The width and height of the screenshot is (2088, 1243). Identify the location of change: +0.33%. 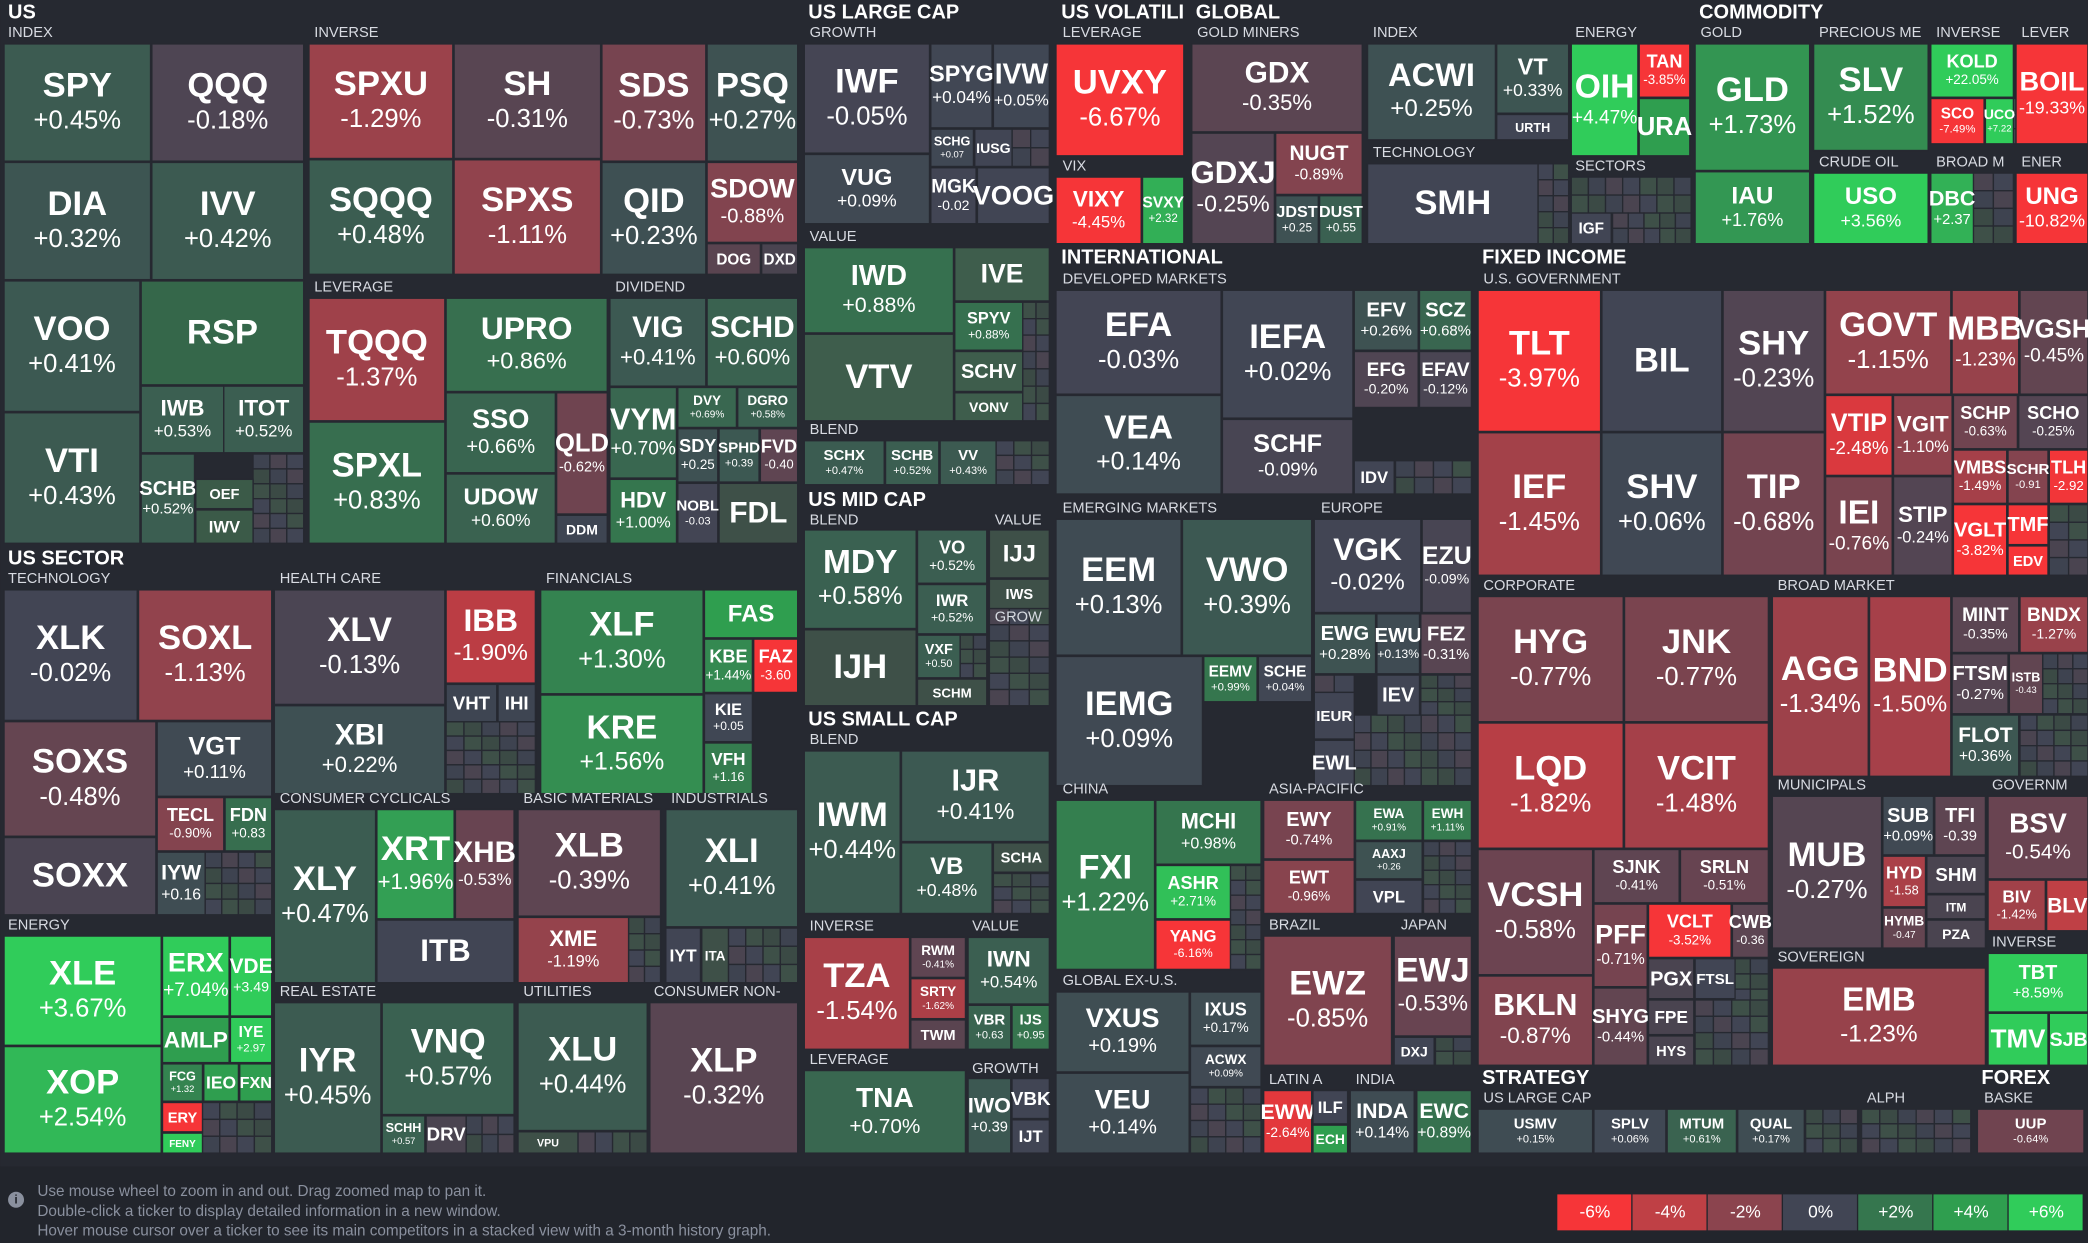
(1533, 90).